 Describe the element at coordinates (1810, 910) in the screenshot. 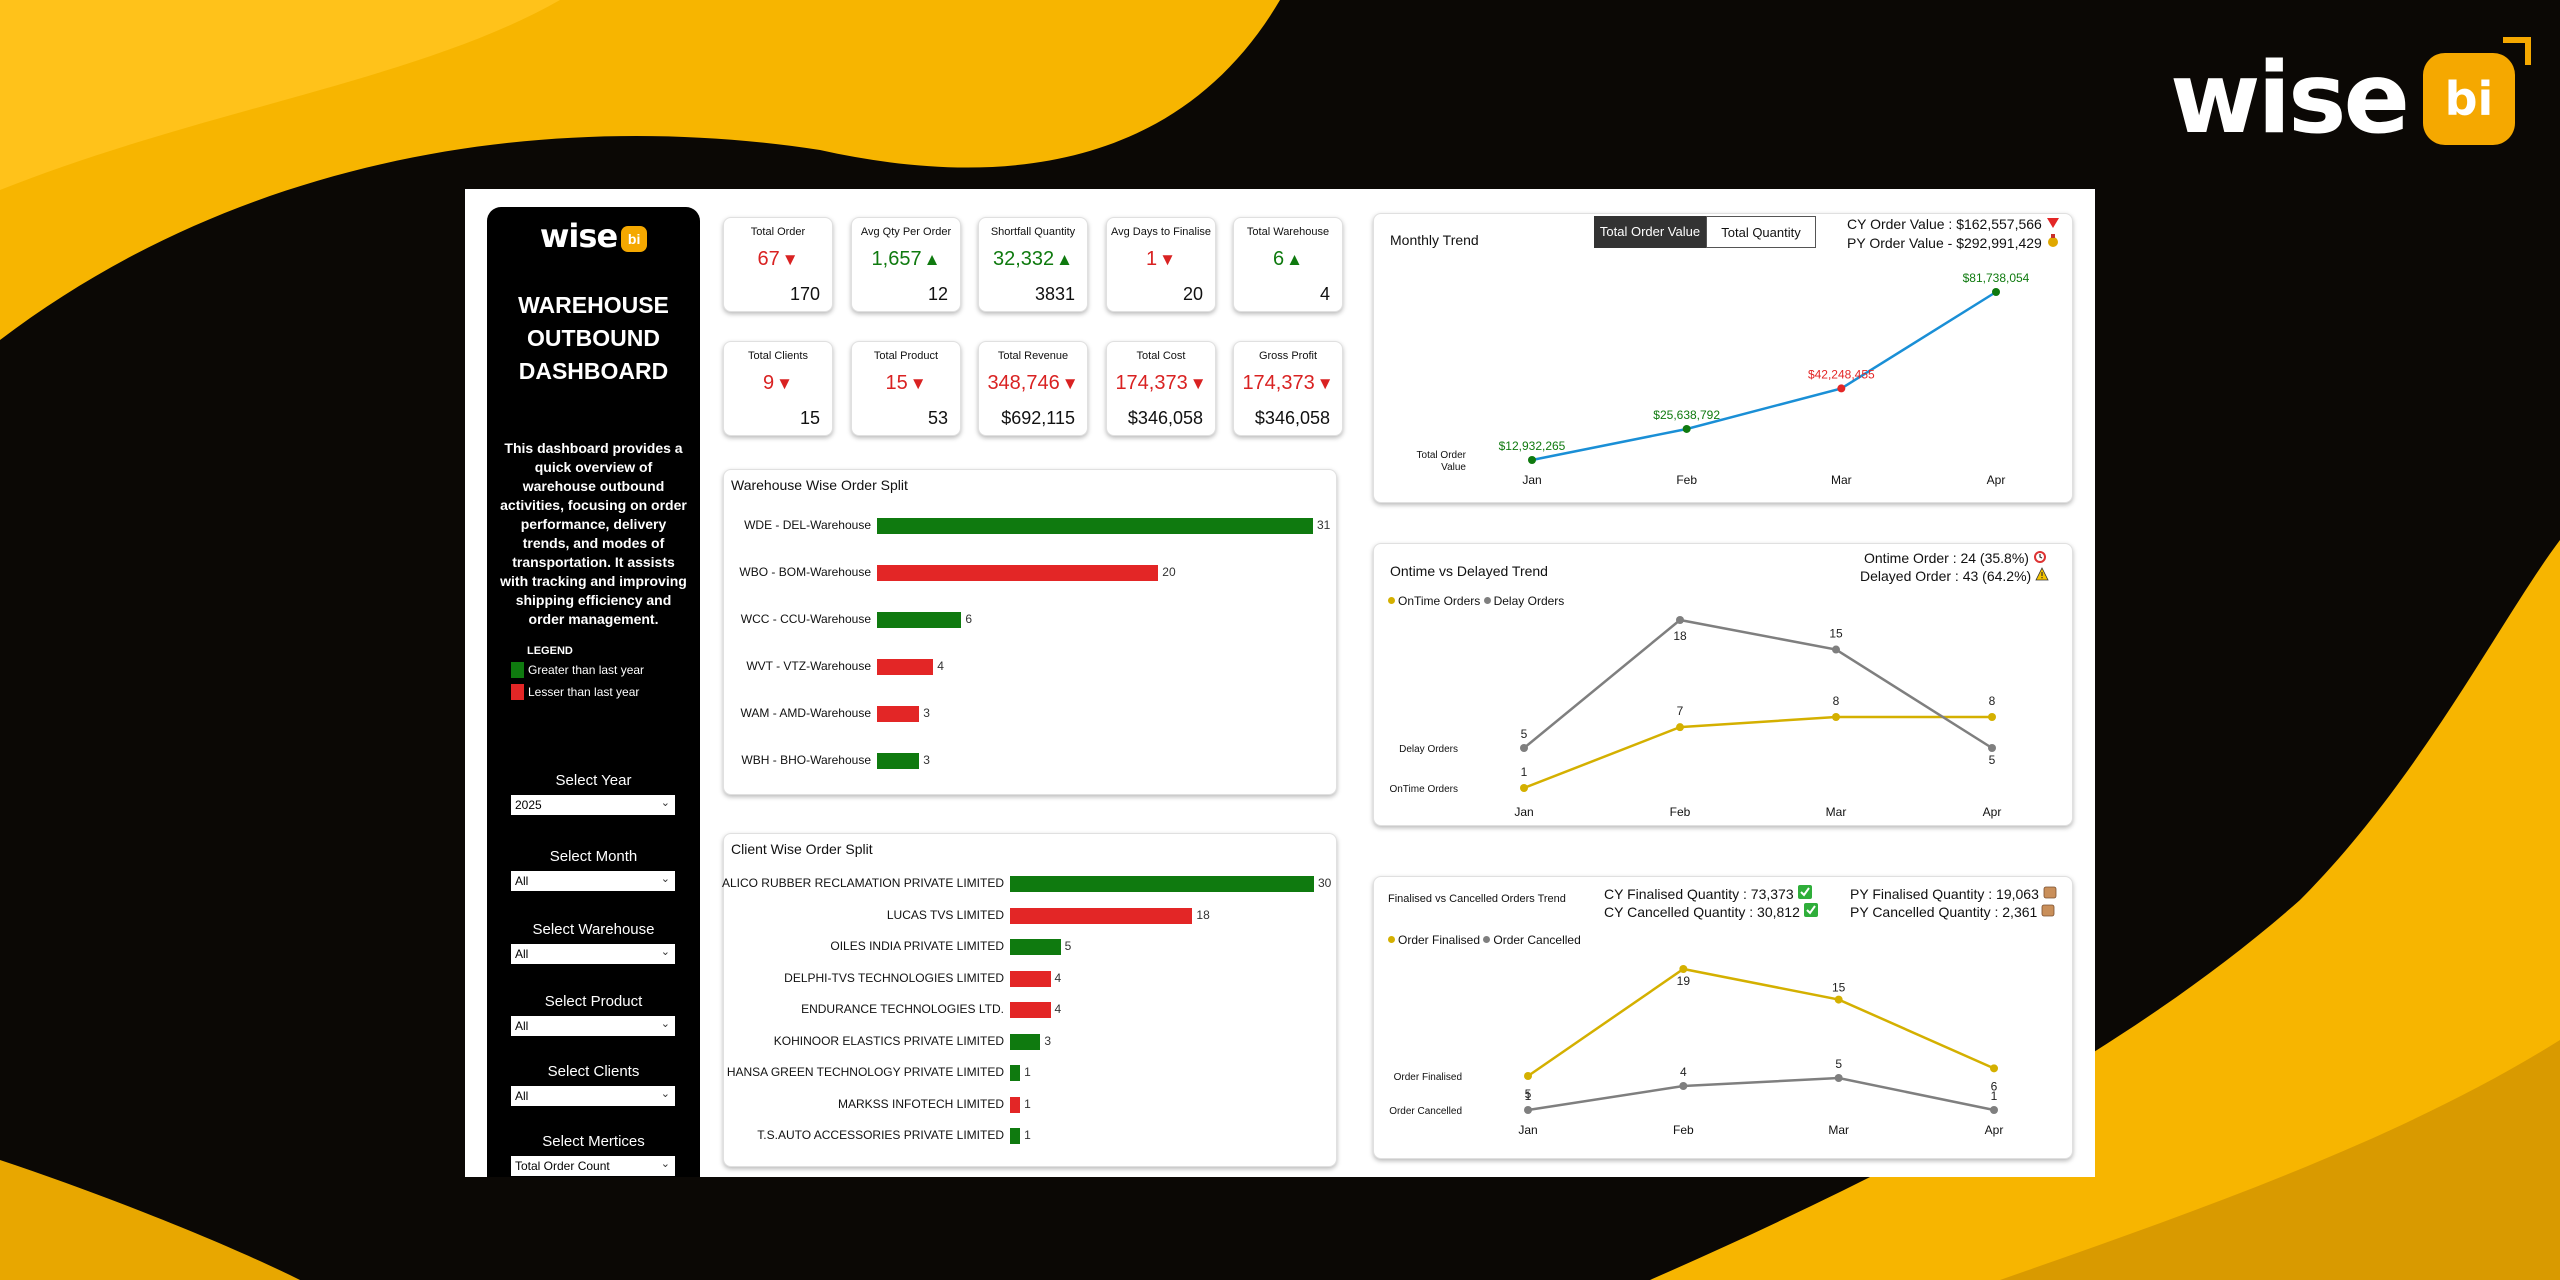

I see `check-icon` at that location.